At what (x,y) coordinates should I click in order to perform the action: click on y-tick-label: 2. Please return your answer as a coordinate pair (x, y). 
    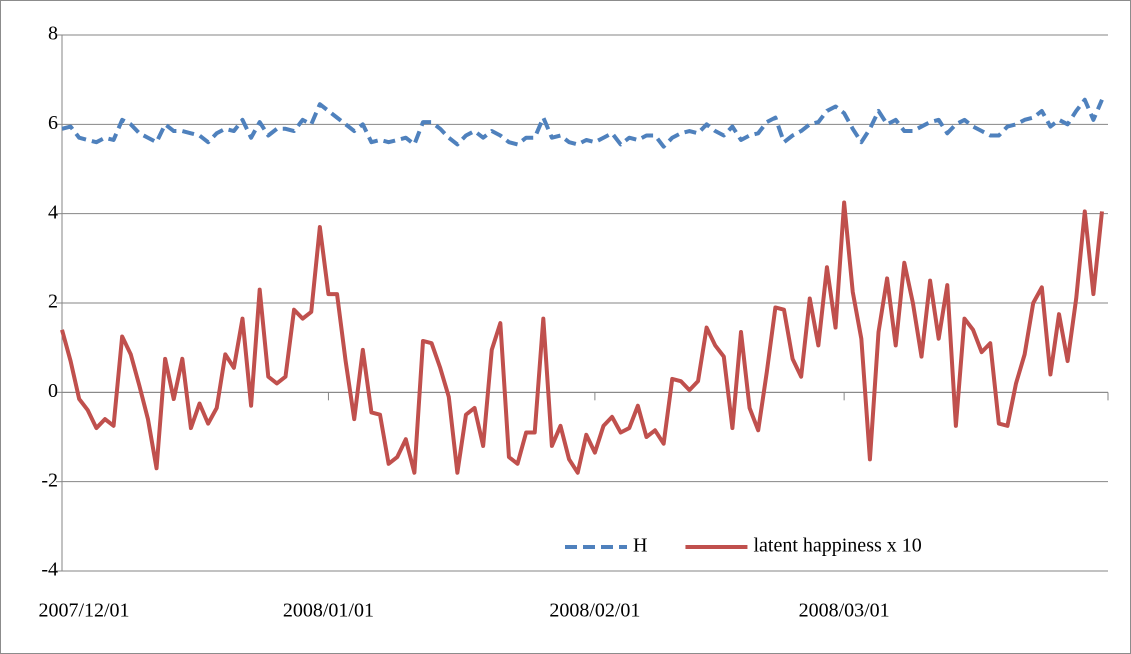
    Looking at the image, I should click on (53, 302).